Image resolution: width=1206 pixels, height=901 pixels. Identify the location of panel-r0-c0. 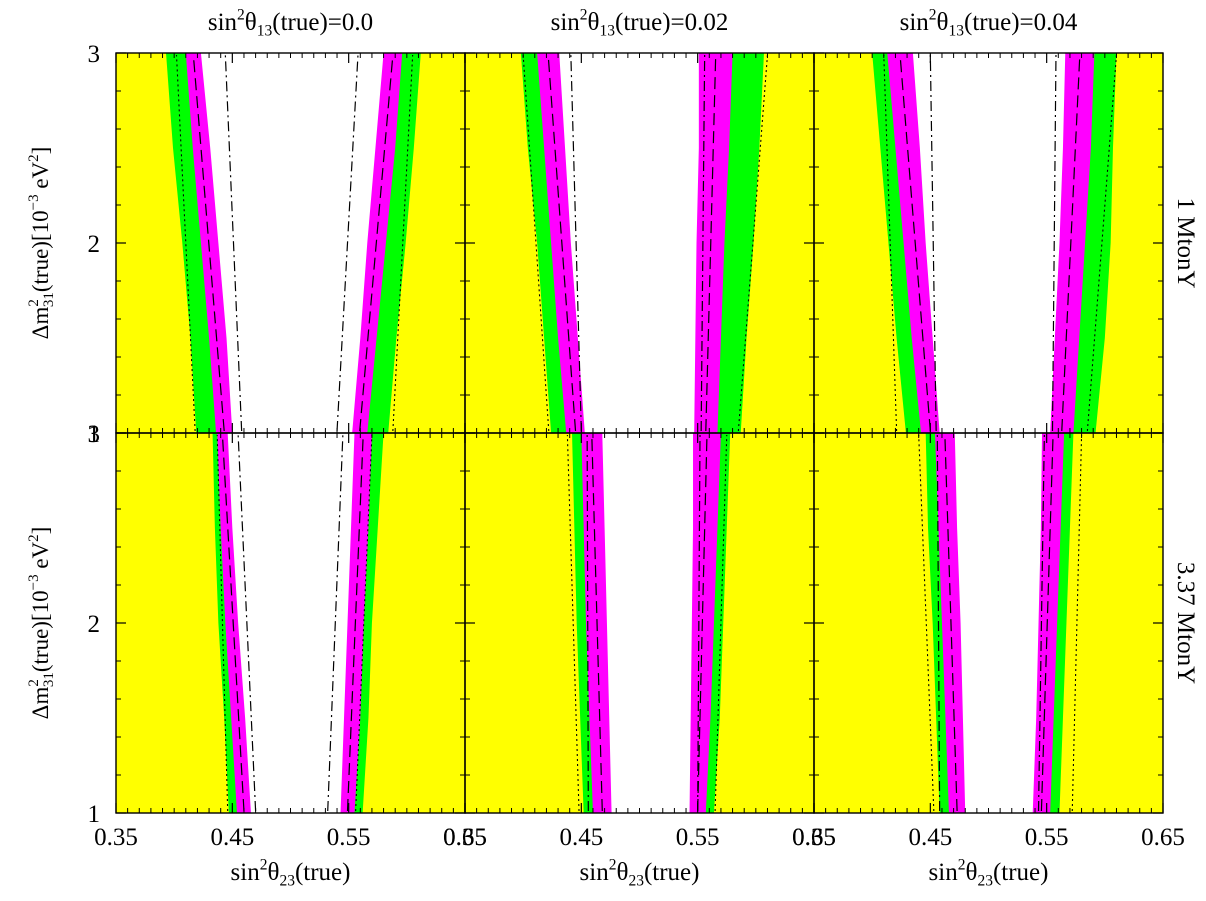
(290, 243).